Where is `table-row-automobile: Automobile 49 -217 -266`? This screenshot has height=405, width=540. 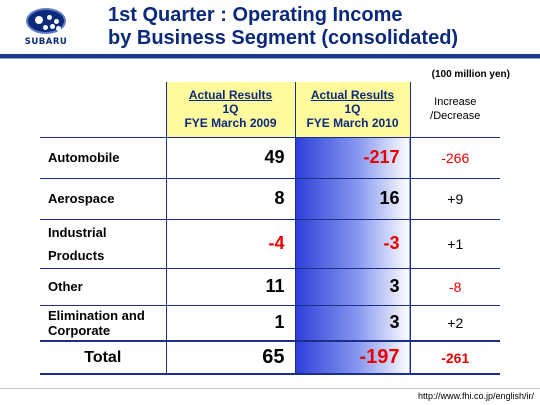
table-row-automobile: Automobile 49 -217 -266 is located at coordinates (270, 157).